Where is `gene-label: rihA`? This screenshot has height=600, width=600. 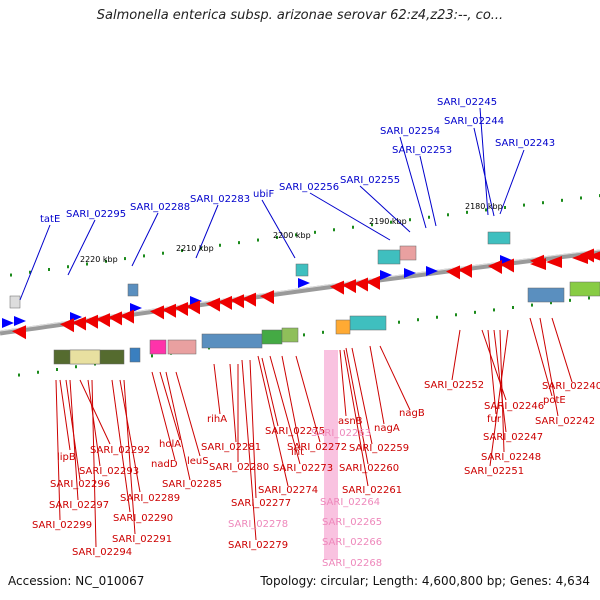 gene-label: rihA is located at coordinates (217, 419).